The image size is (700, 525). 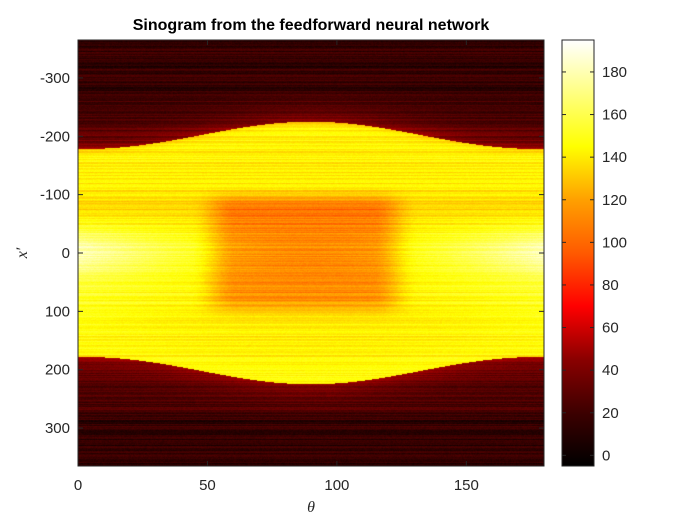 What do you see at coordinates (207, 485) in the screenshot?
I see `x-tick-label: 50` at bounding box center [207, 485].